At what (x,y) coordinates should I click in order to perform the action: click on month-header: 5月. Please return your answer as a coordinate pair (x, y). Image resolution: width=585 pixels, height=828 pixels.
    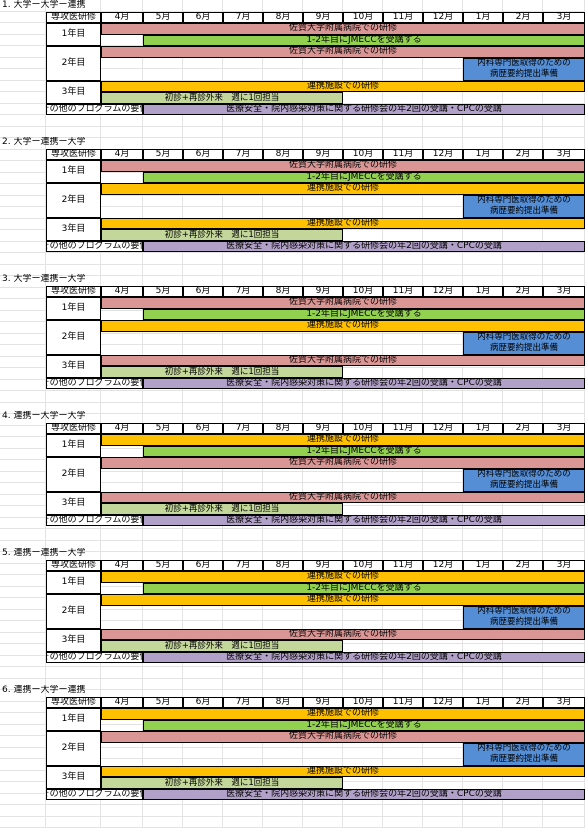
    Looking at the image, I should click on (163, 566).